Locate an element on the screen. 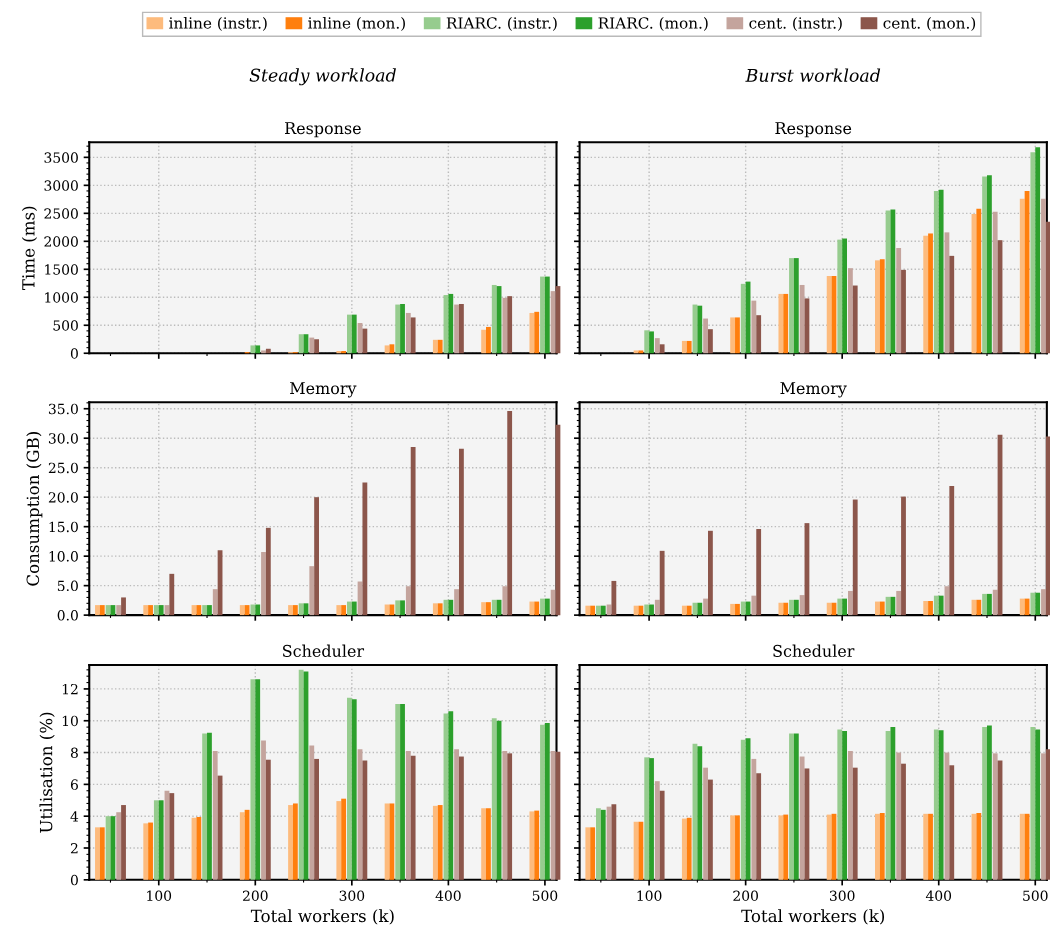  y-tick-label: 1000 is located at coordinates (61, 297).